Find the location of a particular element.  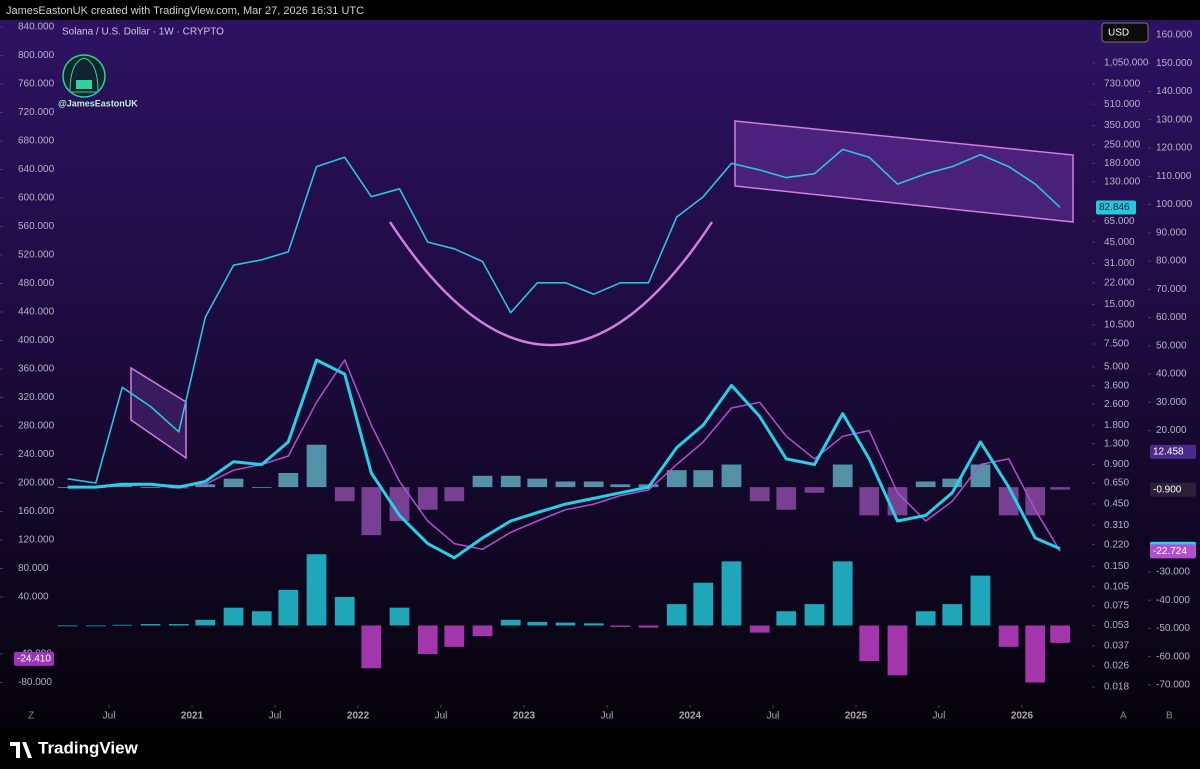

y-tick-label: 730.000 is located at coordinates (1122, 83).